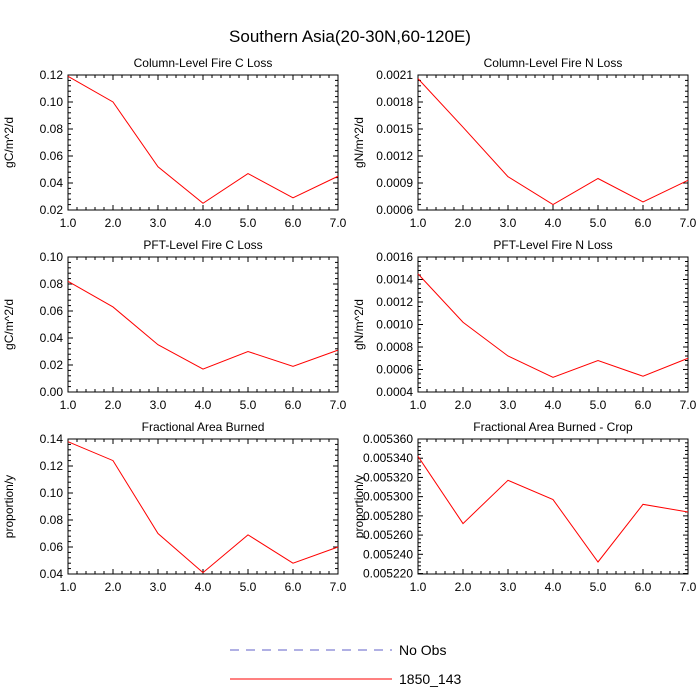 This screenshot has height=700, width=700. What do you see at coordinates (203, 63) in the screenshot?
I see `panel-title: Column-Level Fire C Loss` at bounding box center [203, 63].